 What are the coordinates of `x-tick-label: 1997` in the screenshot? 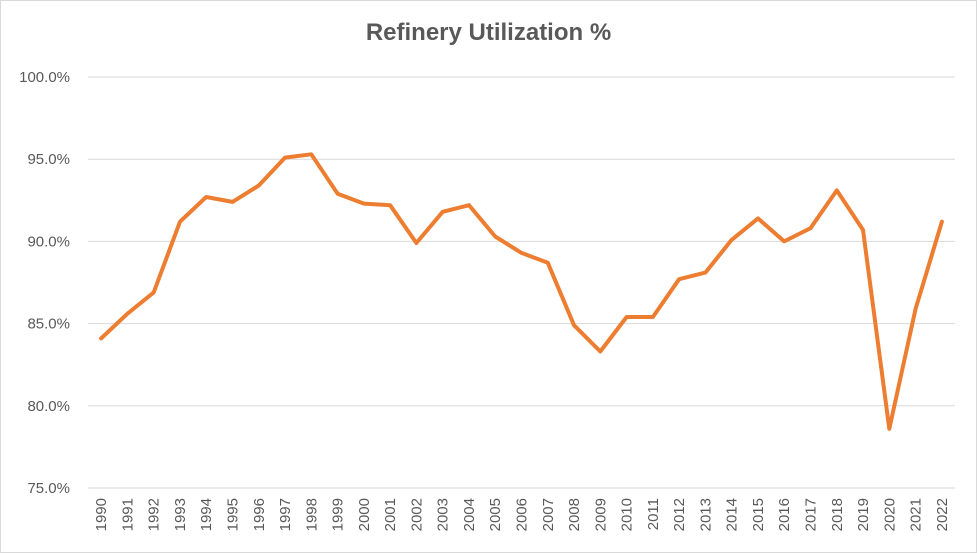 It's located at (285, 514).